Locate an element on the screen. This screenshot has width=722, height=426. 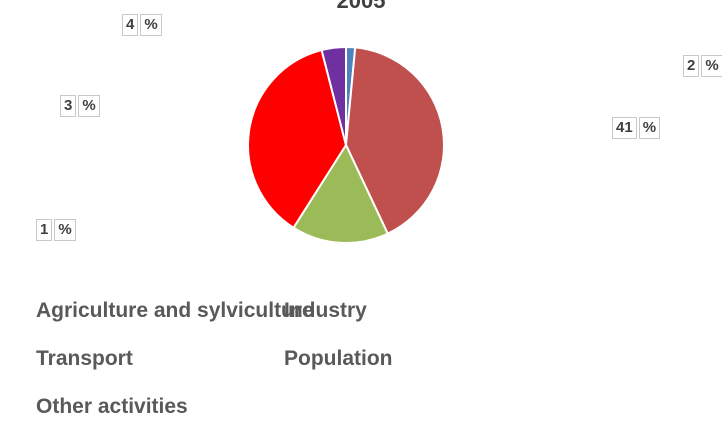
legend-item: Agriculture and sylviculture is located at coordinates (160, 311).